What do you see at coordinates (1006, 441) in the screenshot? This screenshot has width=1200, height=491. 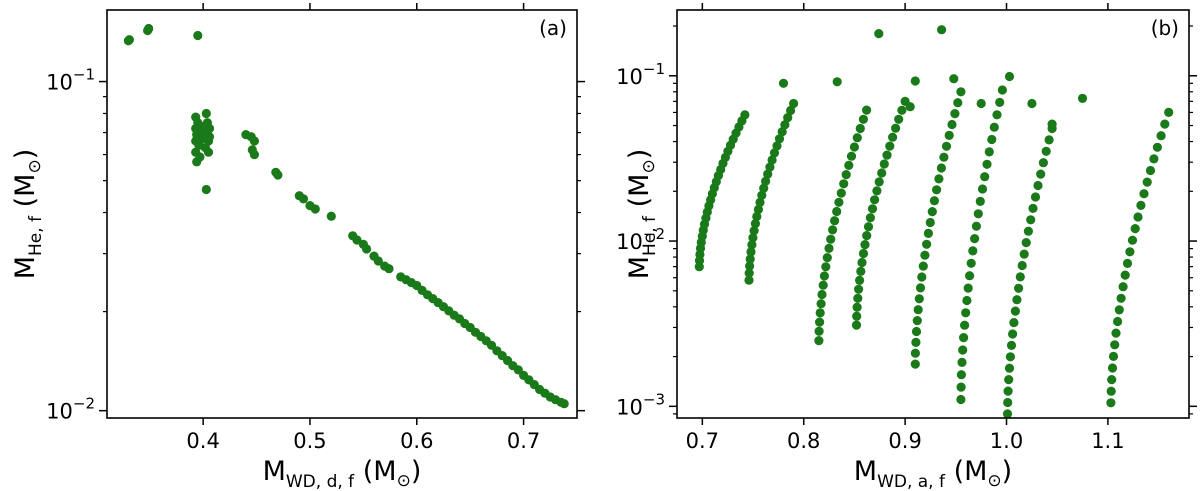 I see `panel-b-xtick-label: 1.0` at bounding box center [1006, 441].